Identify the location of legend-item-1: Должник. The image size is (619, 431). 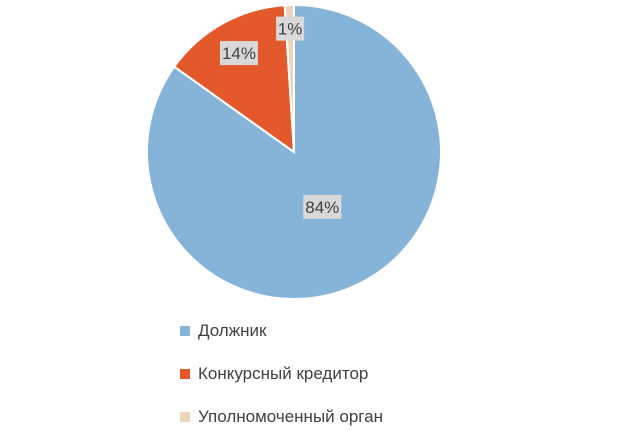
(330, 331).